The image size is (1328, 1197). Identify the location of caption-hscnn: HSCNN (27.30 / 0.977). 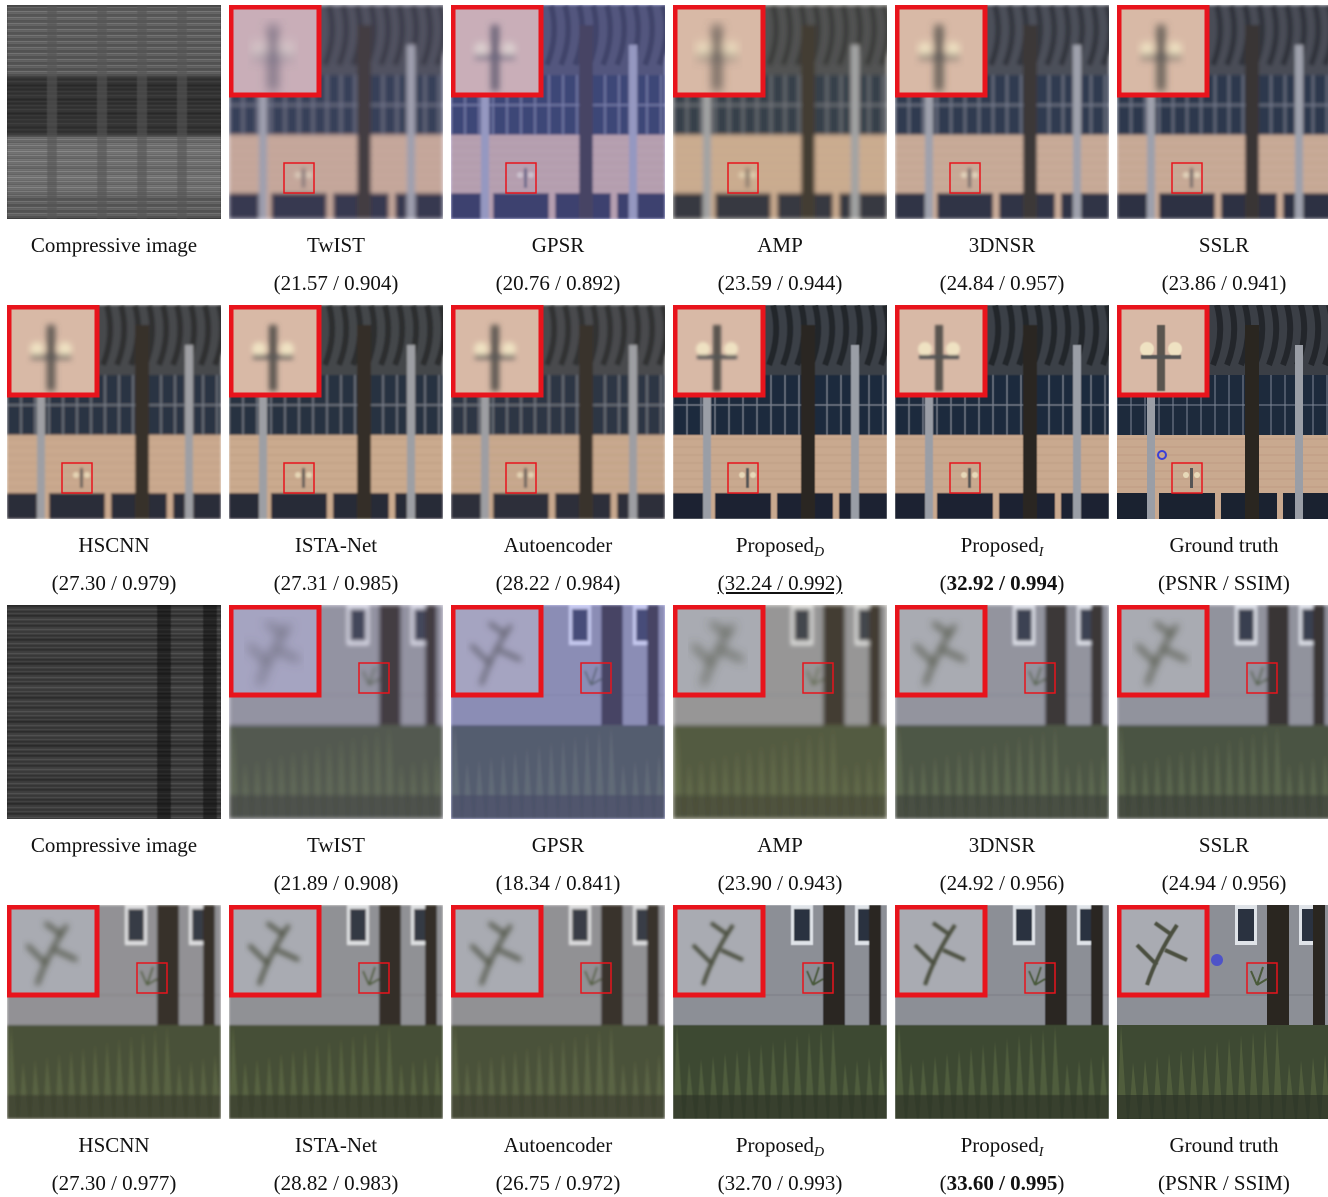
(114, 1165).